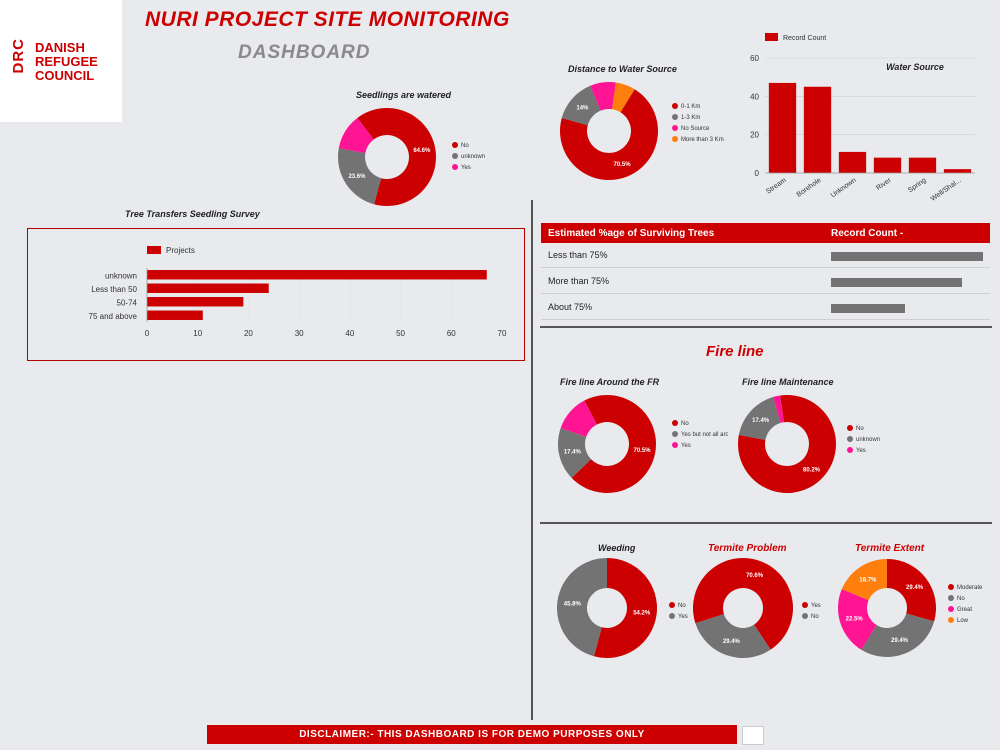 This screenshot has height=750, width=1000. What do you see at coordinates (817, 130) in the screenshot?
I see `bar-borehole` at bounding box center [817, 130].